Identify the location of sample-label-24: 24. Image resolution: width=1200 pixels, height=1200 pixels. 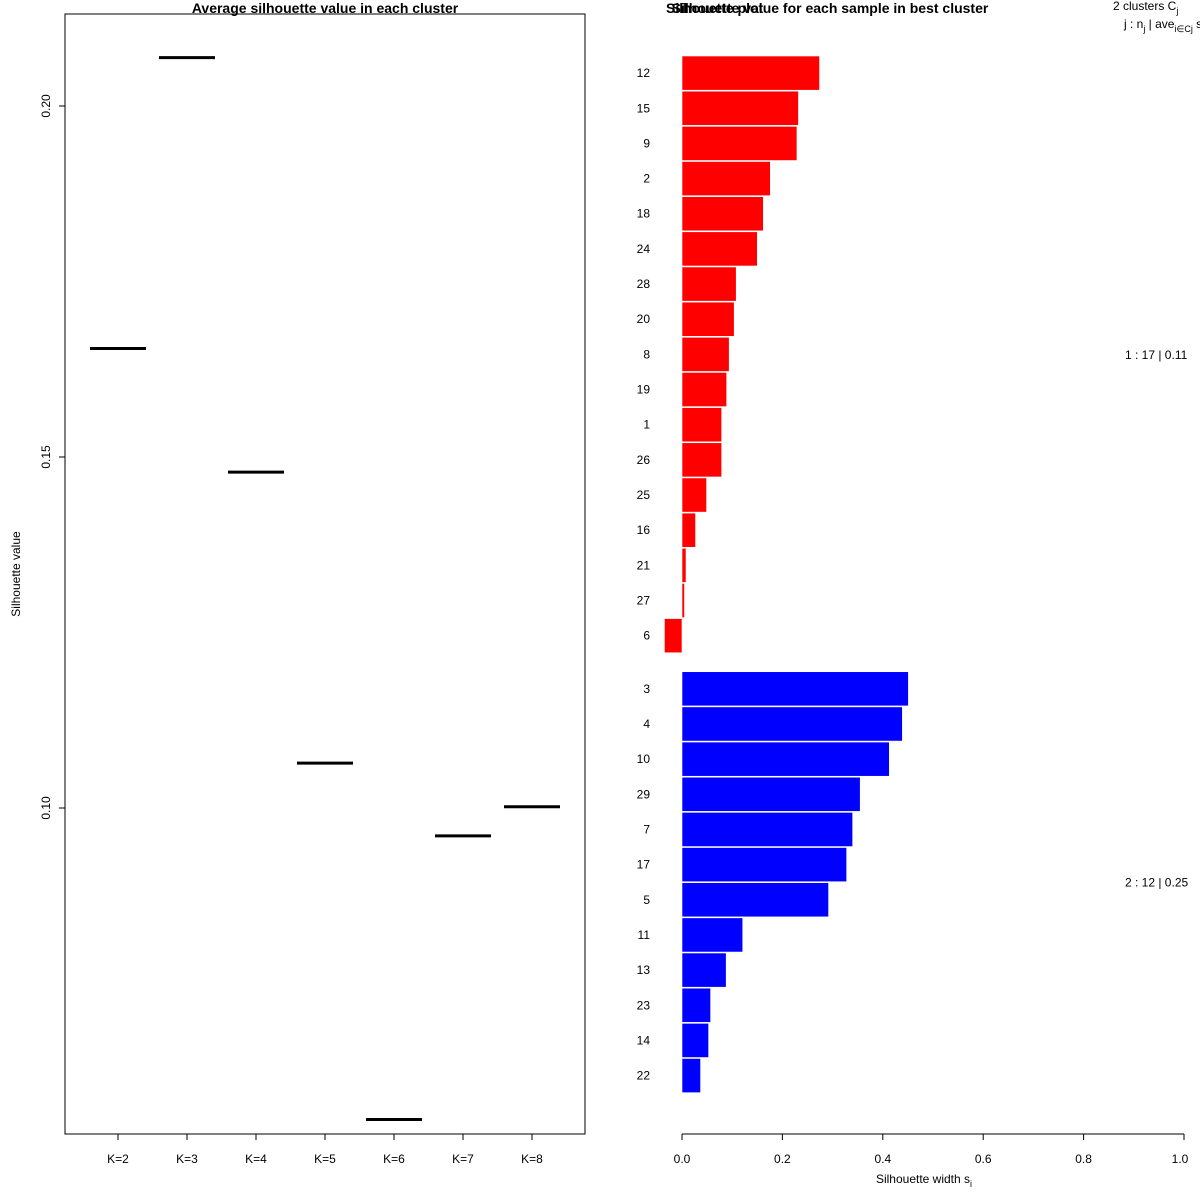
(644, 249).